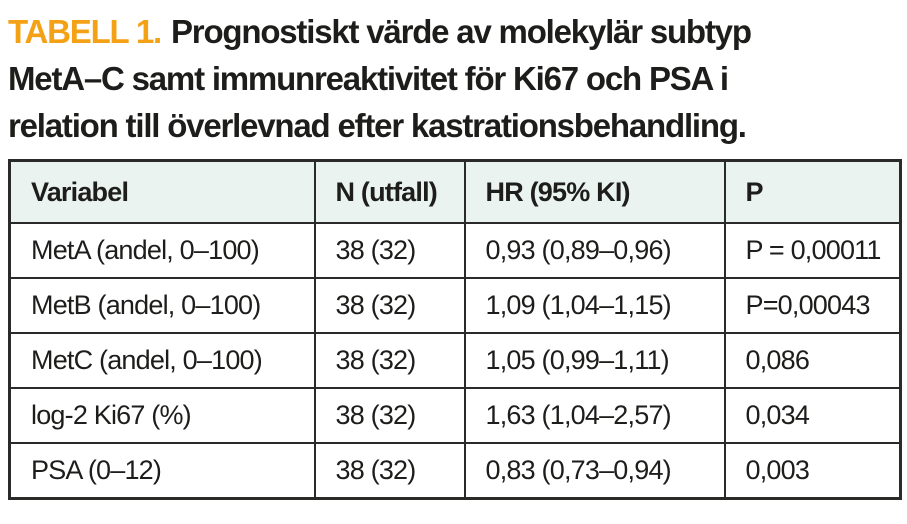  I want to click on cell-variabel: MetC (andel, 0–100), so click(162, 360).